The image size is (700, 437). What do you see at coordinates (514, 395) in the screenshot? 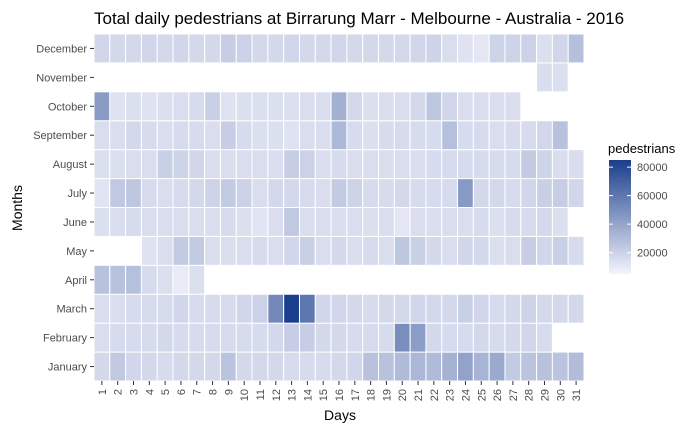
I see `x-tick-label: 27` at bounding box center [514, 395].